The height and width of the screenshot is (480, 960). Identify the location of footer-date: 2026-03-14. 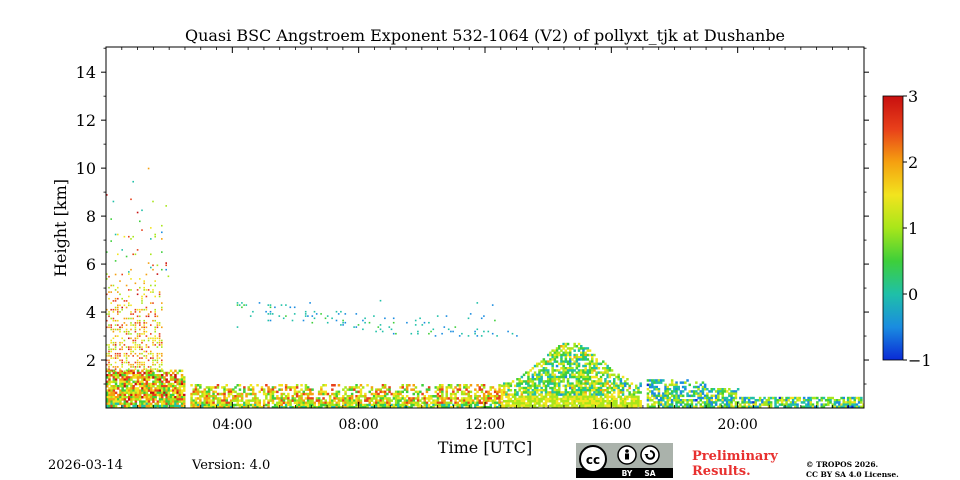
(85, 465).